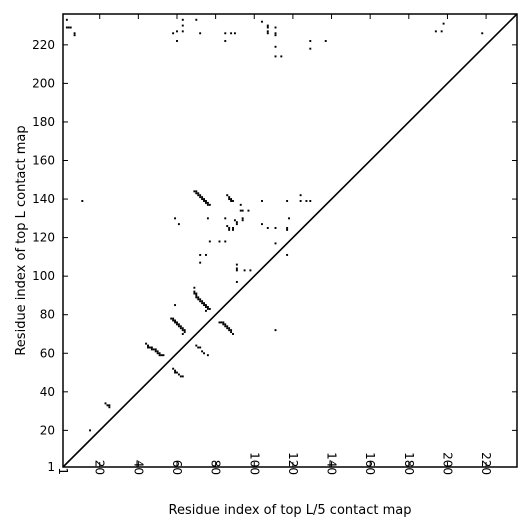  I want to click on x-tick-label: 100, so click(254, 463).